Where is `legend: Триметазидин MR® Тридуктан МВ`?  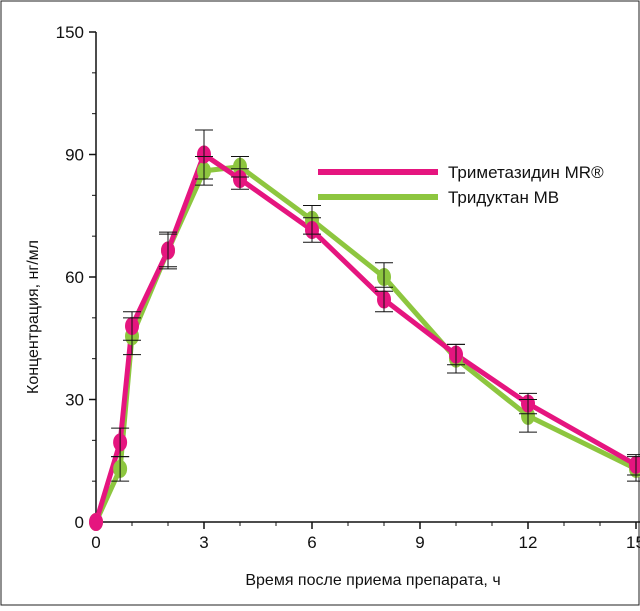 legend: Триметазидин MR® Тридуктан МВ is located at coordinates (461, 185).